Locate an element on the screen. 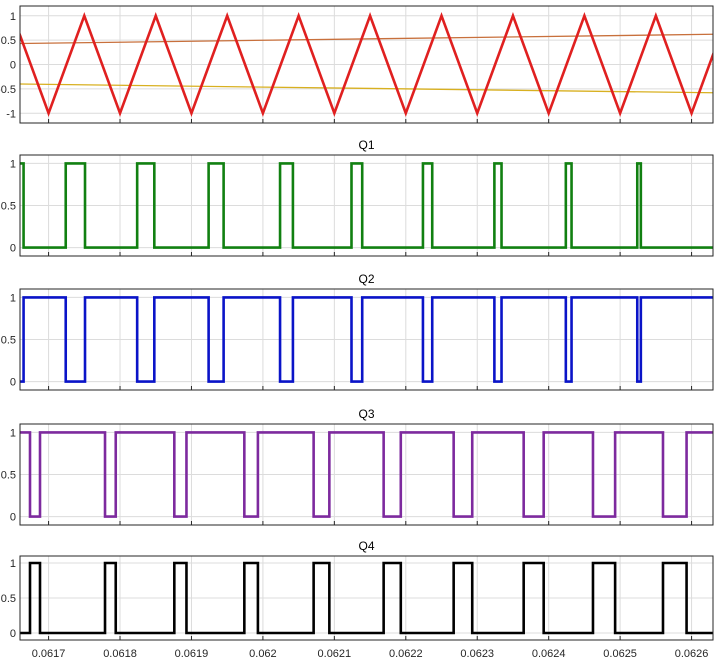  x-tick-label: 0.0619 is located at coordinates (192, 654).